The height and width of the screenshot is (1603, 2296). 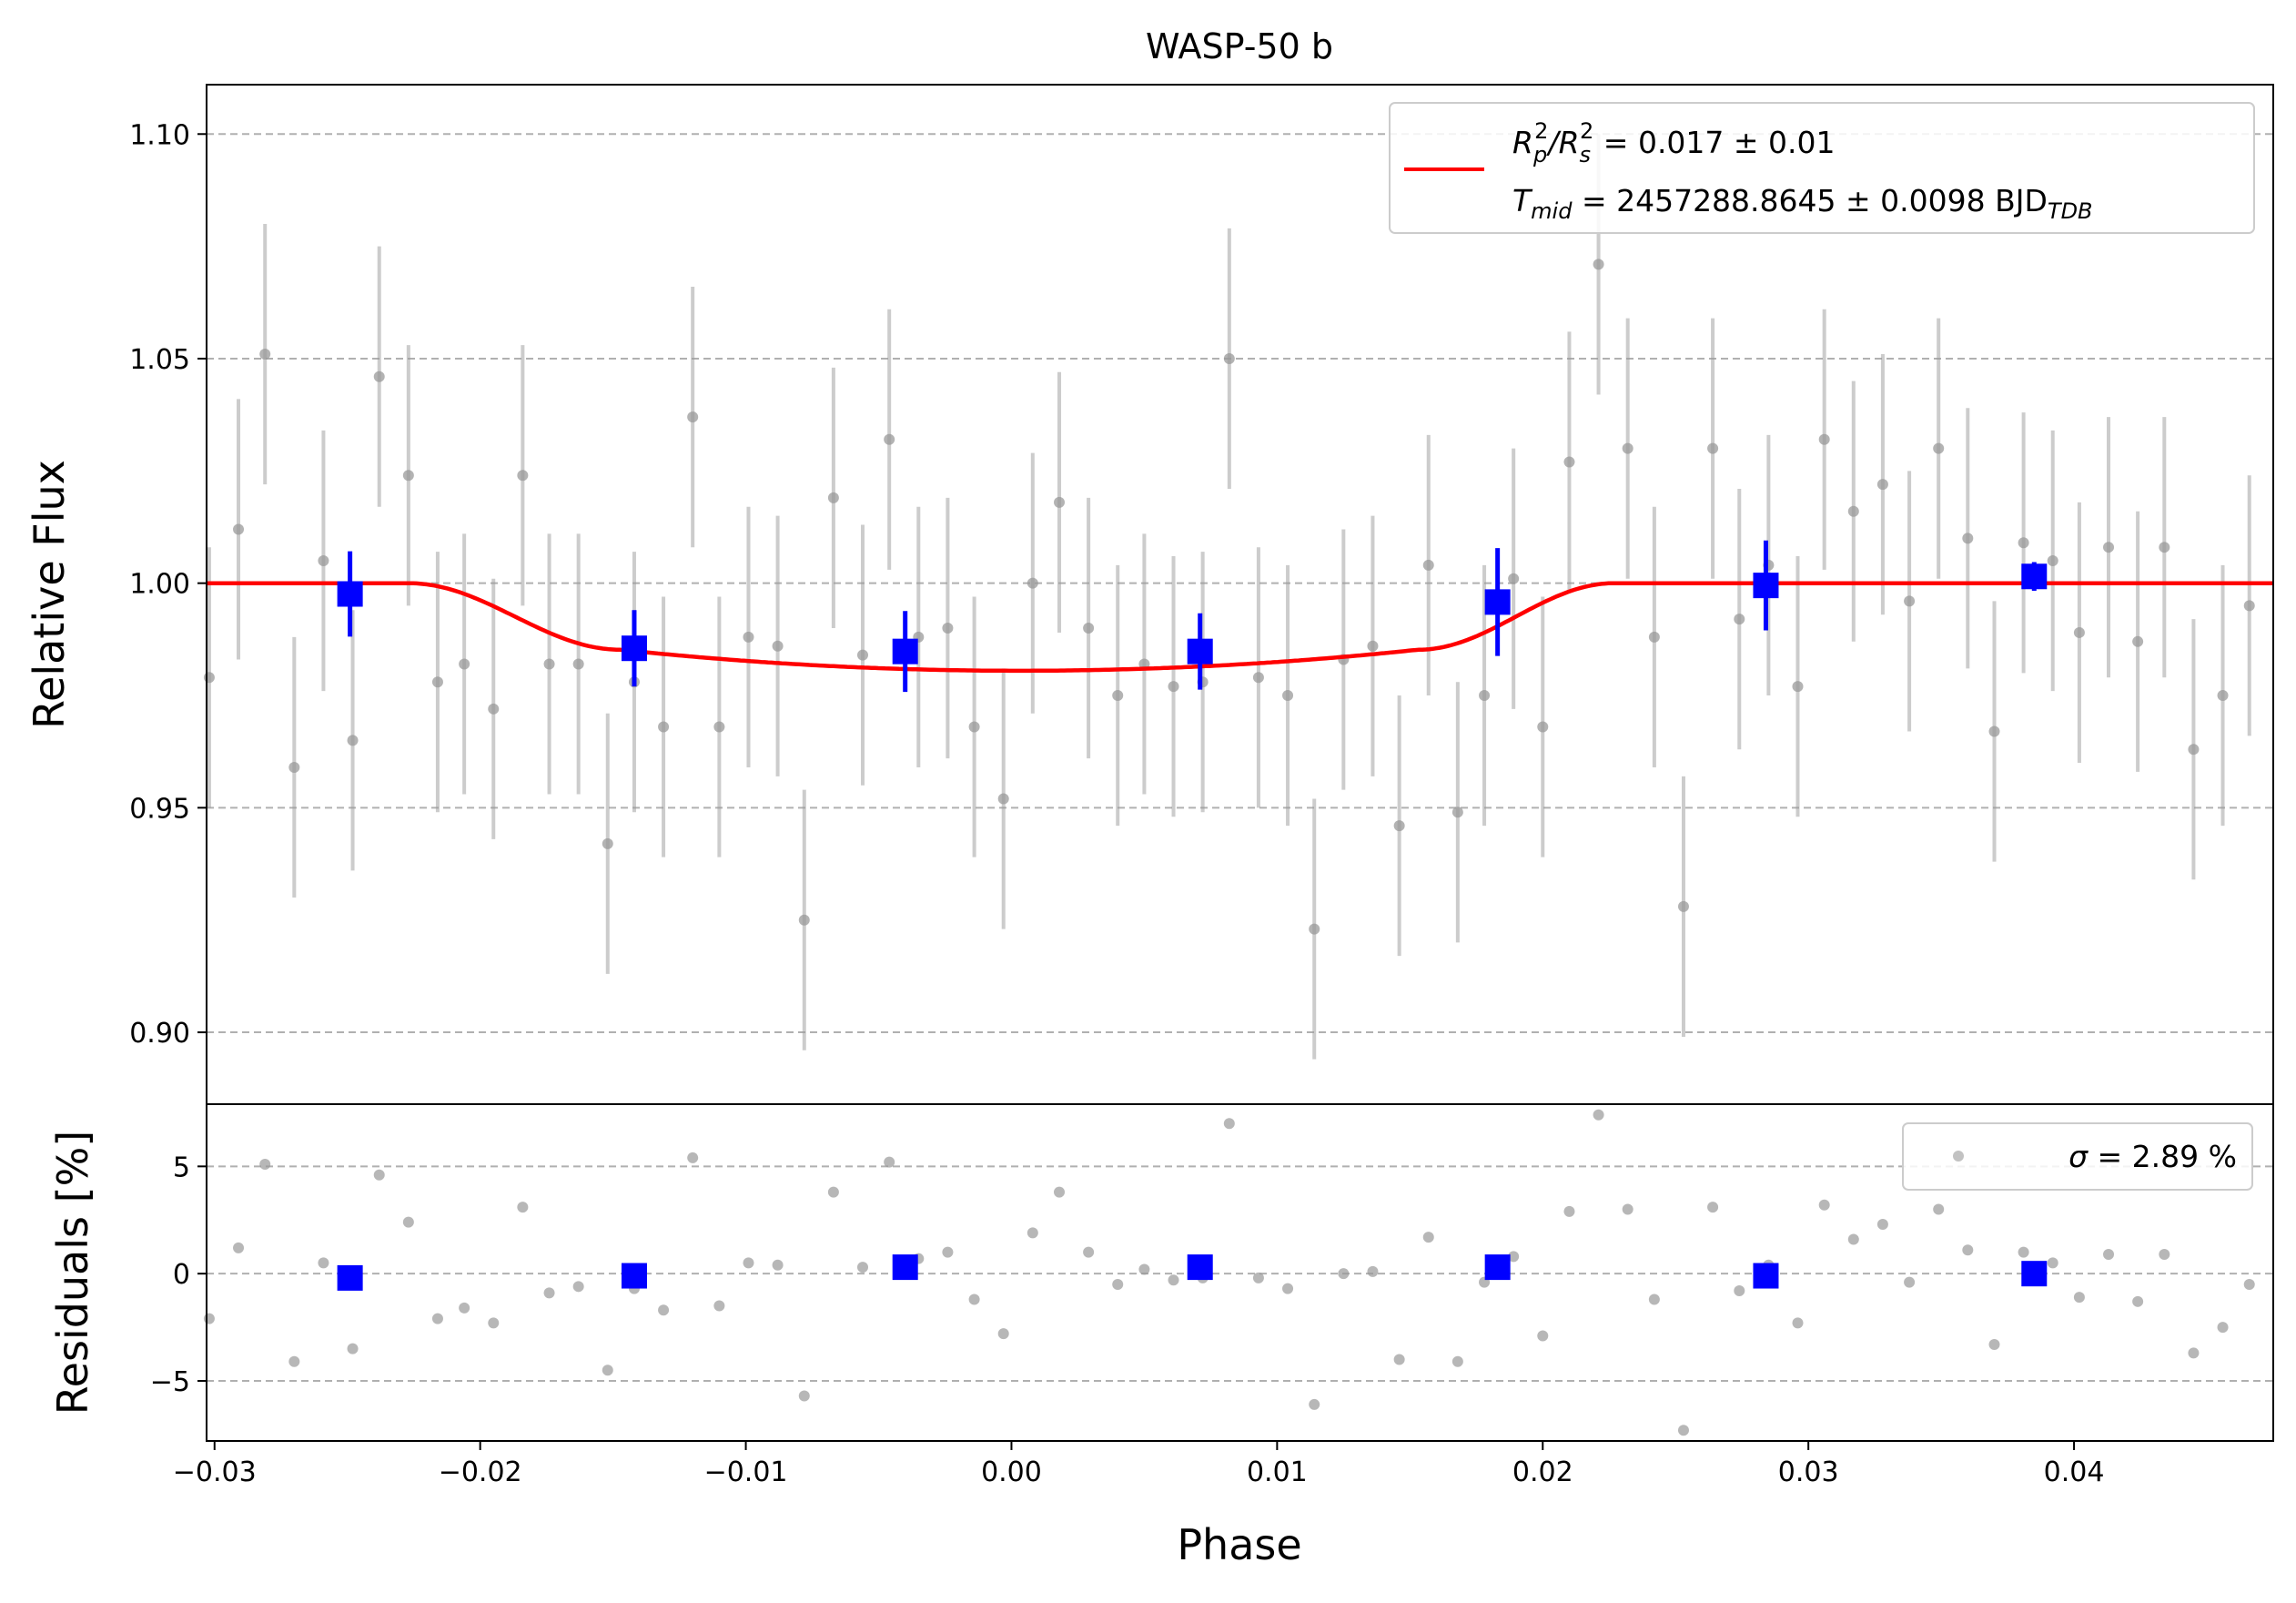 I want to click on x-axis-title: Phase, so click(x=1239, y=1544).